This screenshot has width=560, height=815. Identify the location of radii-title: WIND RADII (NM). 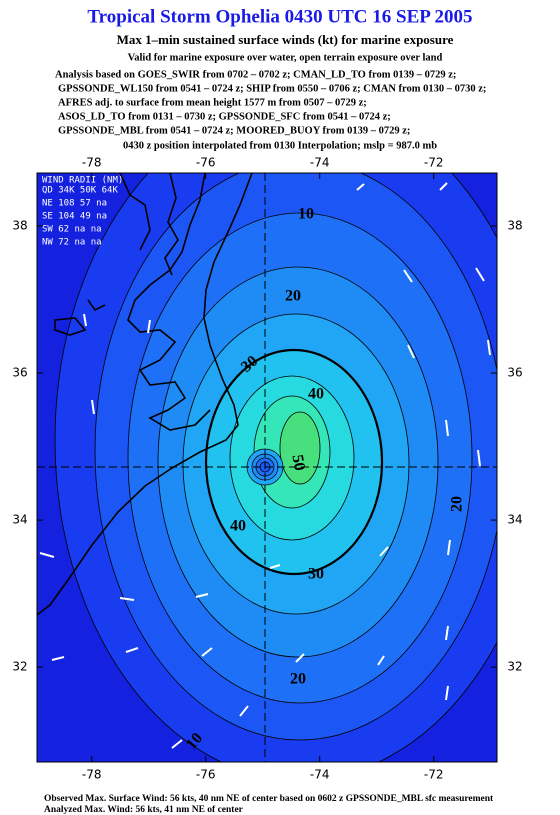
(82, 181).